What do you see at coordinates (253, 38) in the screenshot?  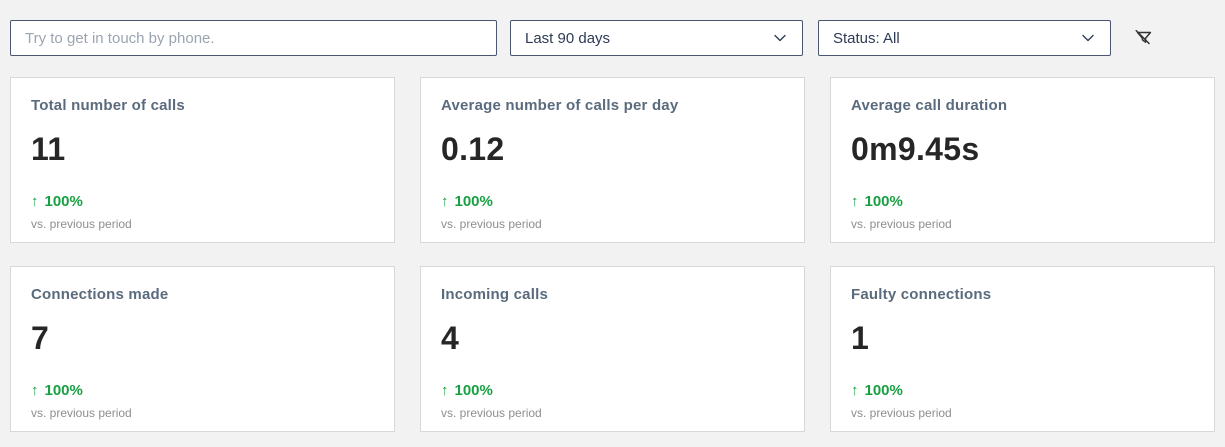 I see `search-input` at bounding box center [253, 38].